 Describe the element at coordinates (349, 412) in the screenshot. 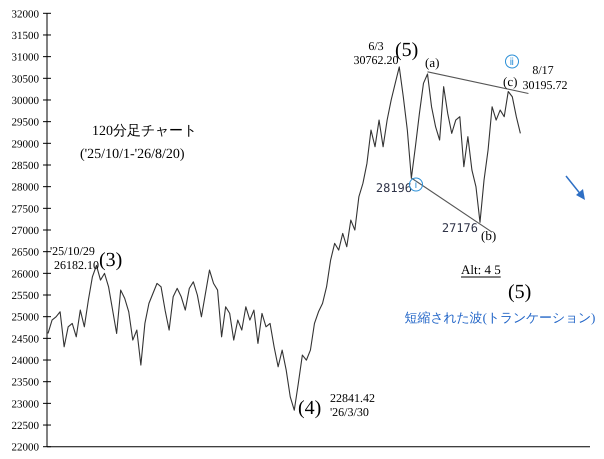

I see `annotation: '26/3/30` at that location.